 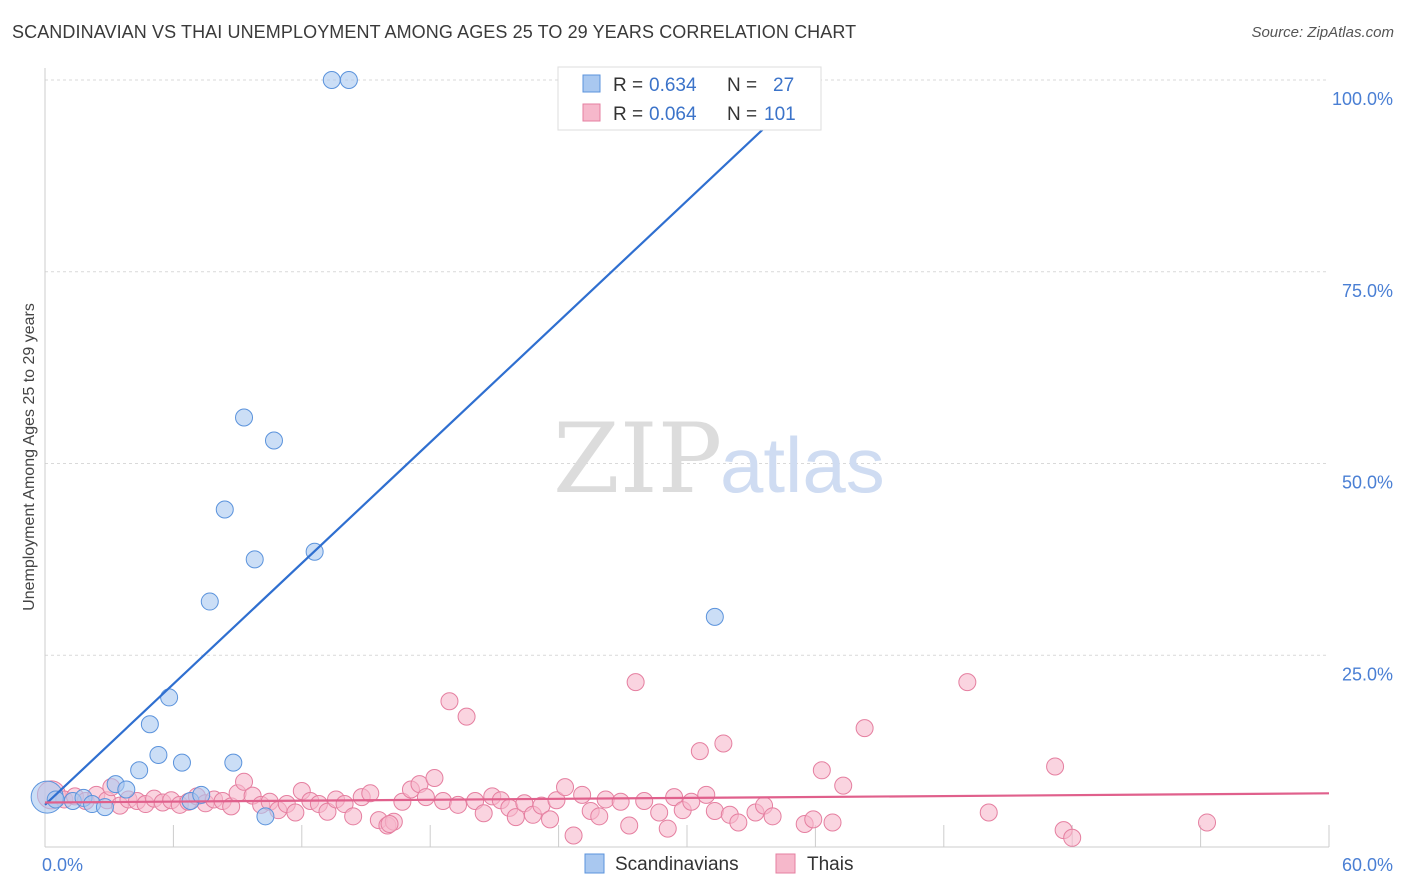 I want to click on legend-swatch-scandinavians, so click(x=591, y=83).